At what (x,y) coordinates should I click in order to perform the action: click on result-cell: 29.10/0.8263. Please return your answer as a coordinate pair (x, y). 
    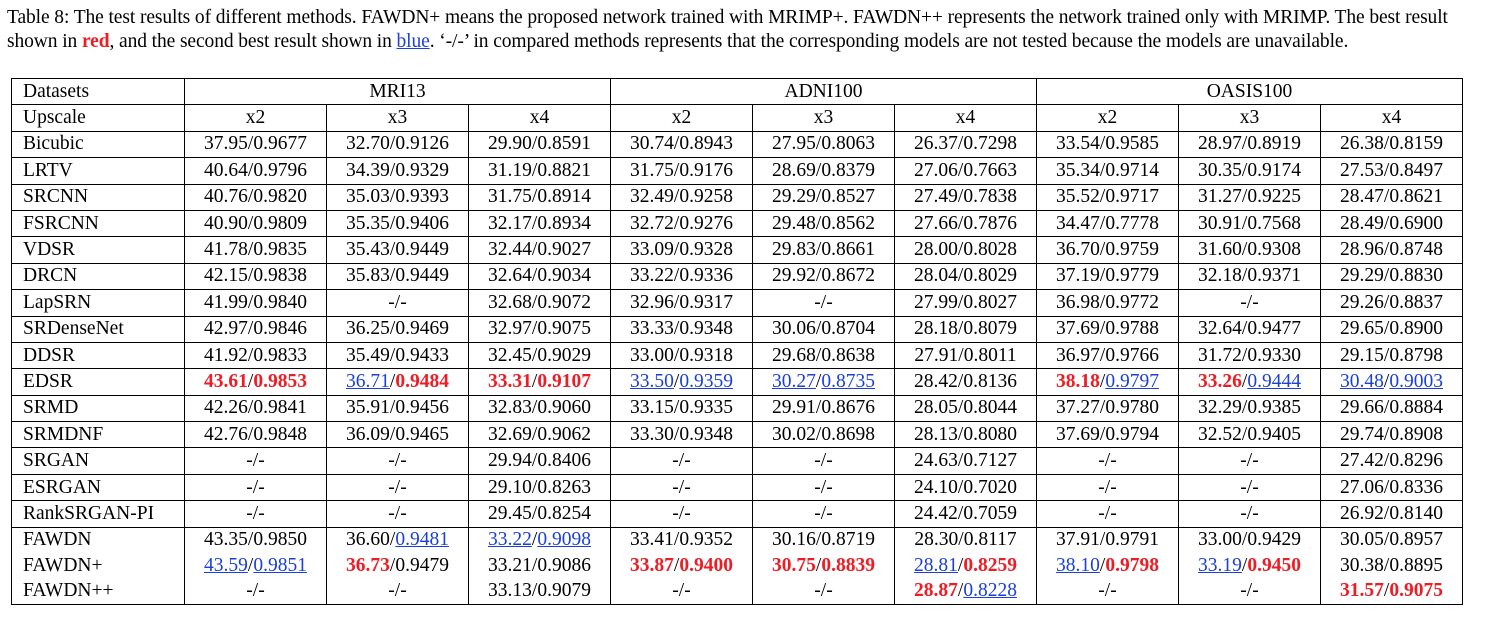
    Looking at the image, I should click on (539, 487).